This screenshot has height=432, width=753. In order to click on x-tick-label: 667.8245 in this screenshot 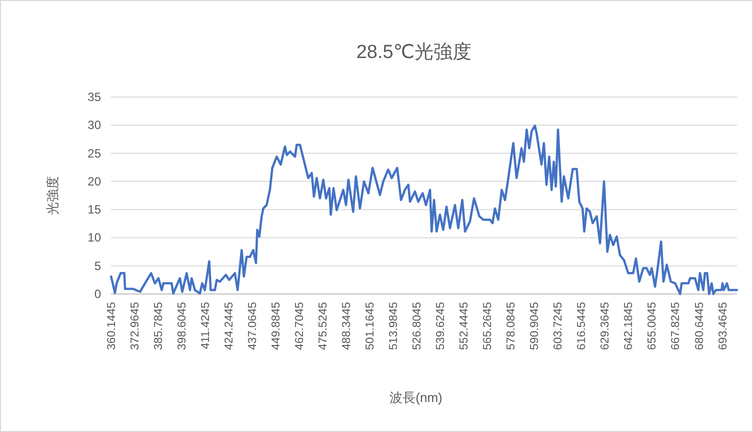, I will do `click(676, 326)`.